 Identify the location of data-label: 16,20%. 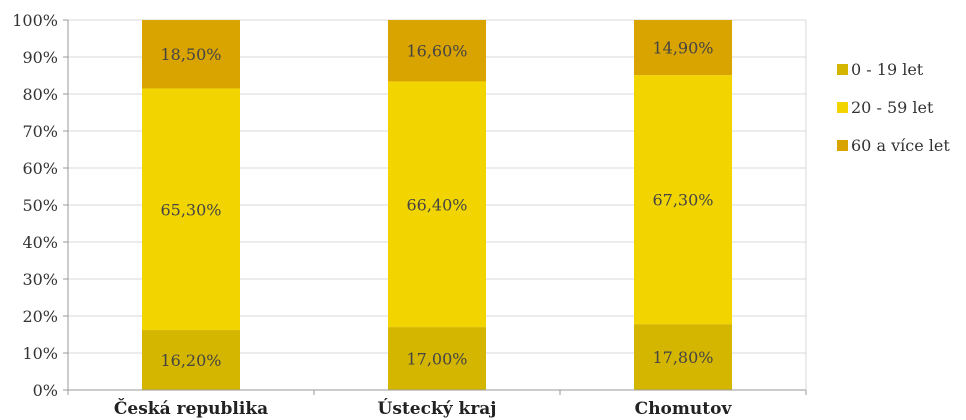
(190, 360).